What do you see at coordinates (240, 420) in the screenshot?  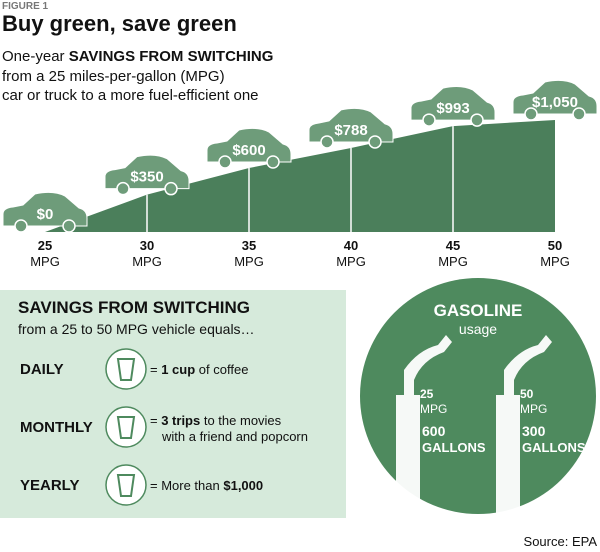 I see `suffix: to the movies` at bounding box center [240, 420].